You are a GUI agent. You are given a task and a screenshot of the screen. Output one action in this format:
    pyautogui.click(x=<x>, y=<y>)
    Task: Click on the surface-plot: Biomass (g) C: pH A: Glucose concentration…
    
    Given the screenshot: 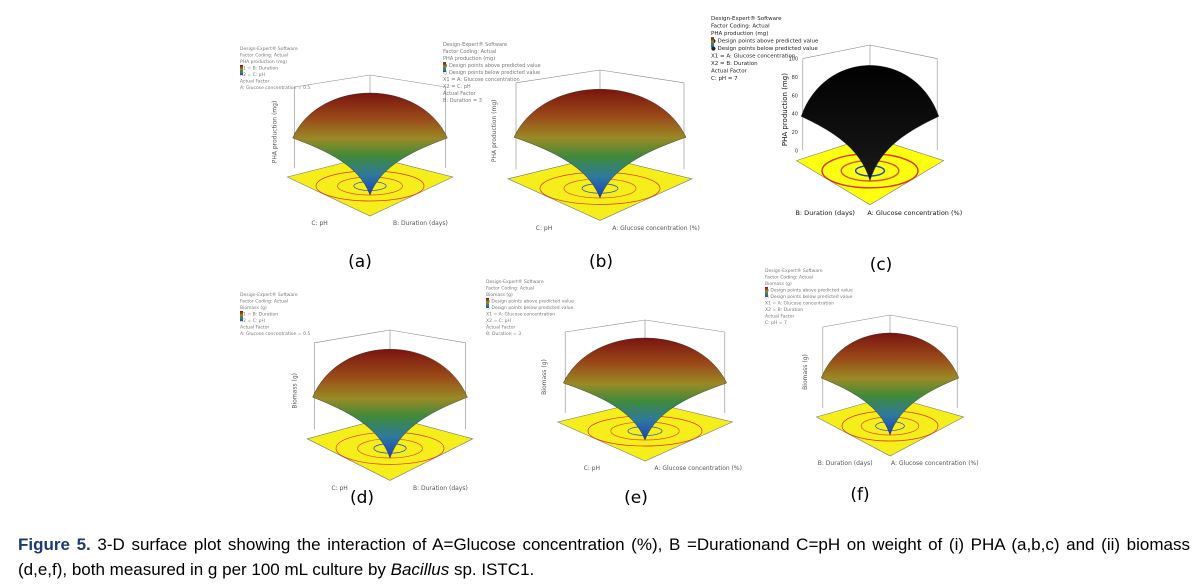 What is the action you would take?
    pyautogui.click(x=641, y=395)
    